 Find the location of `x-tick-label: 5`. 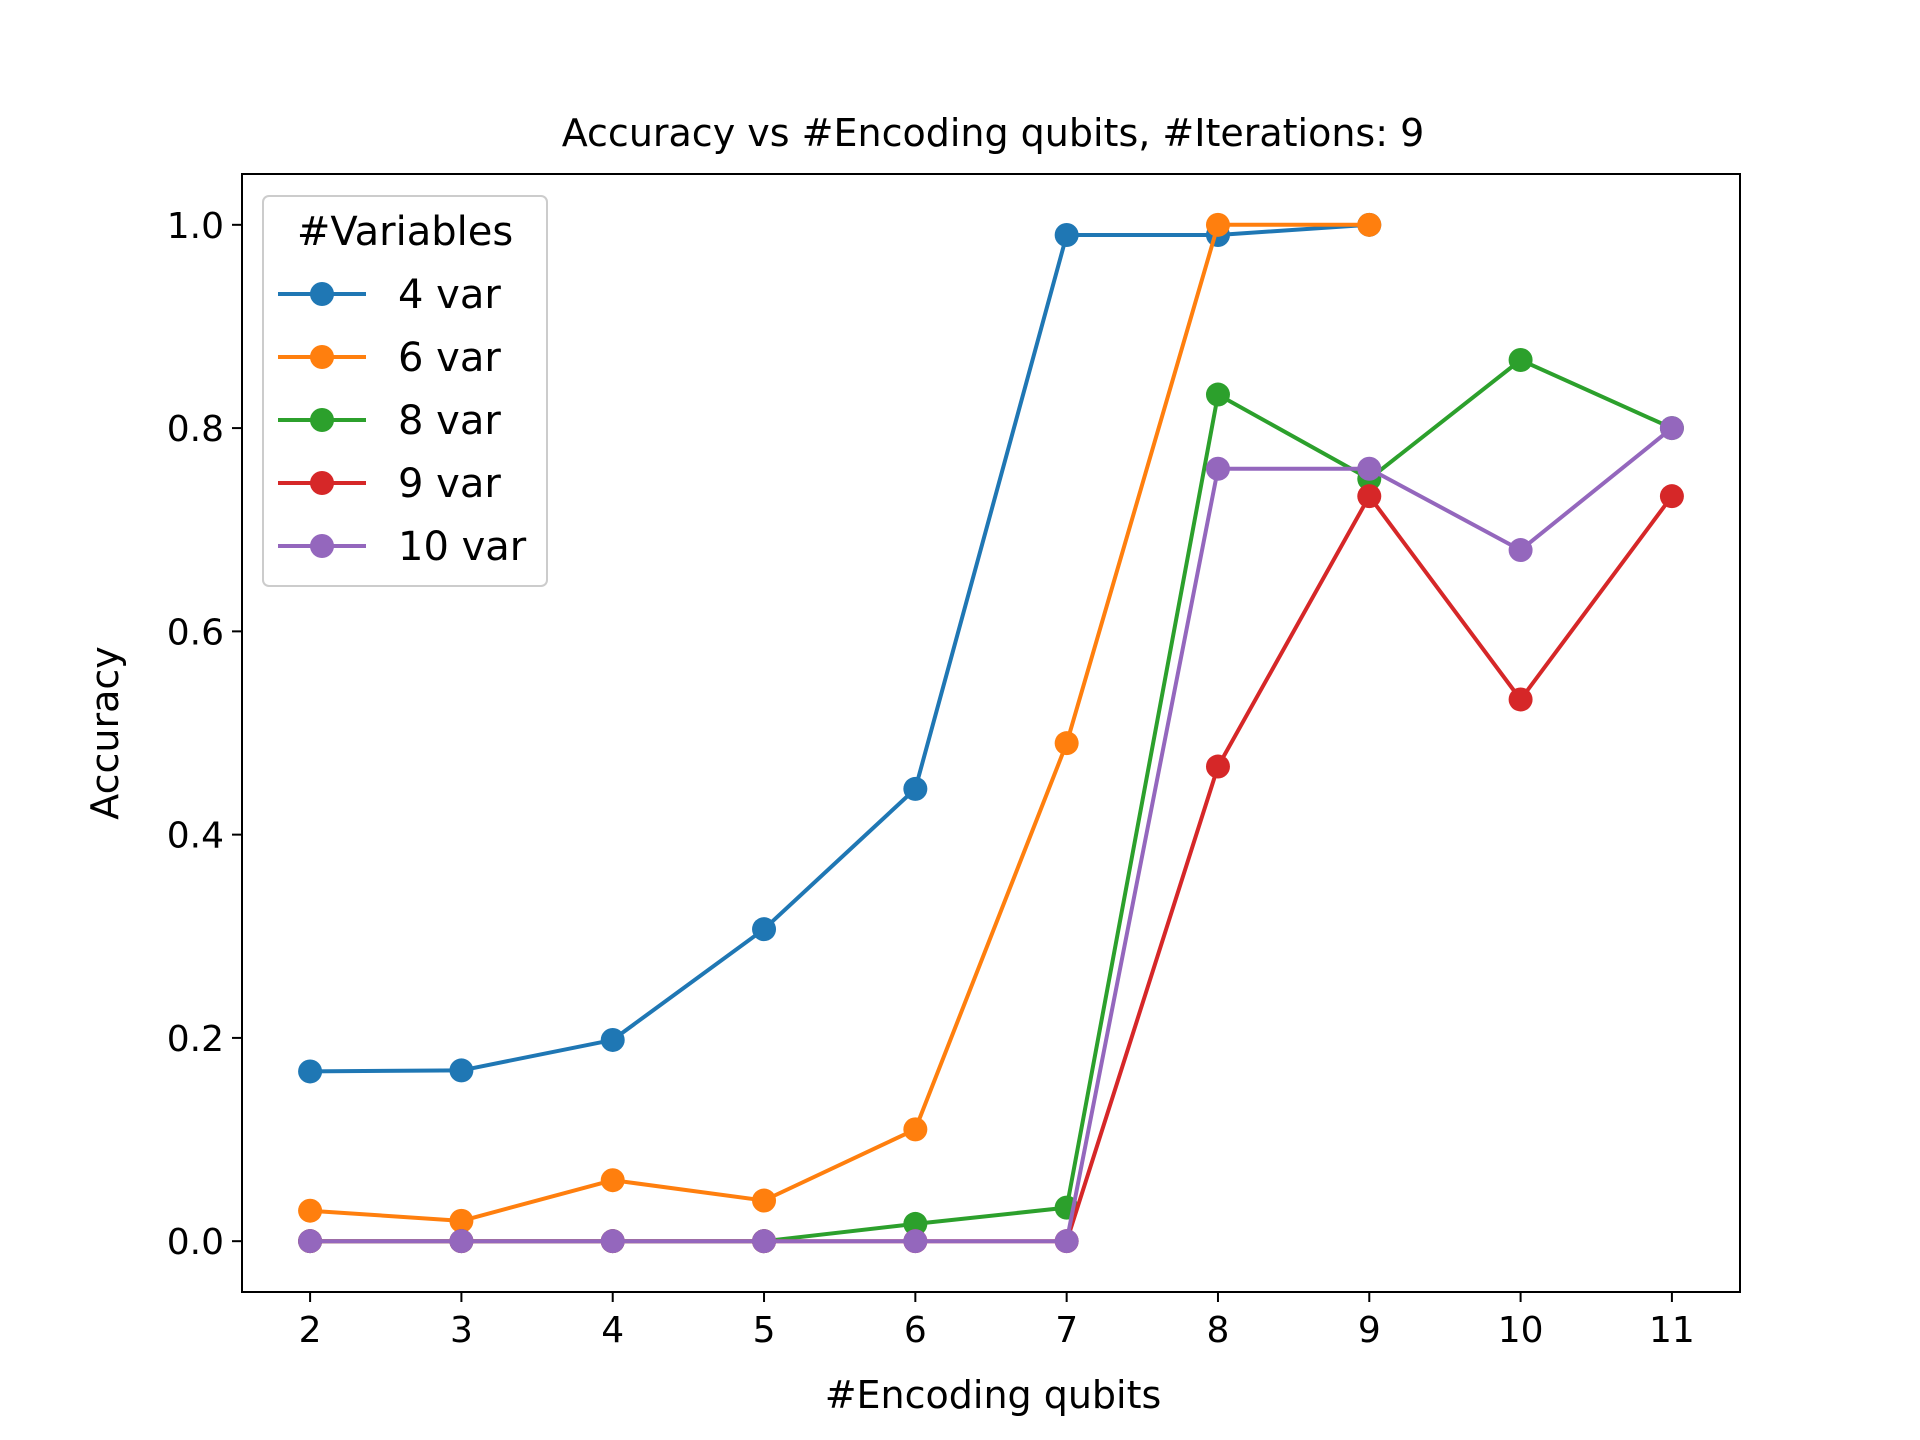

x-tick-label: 5 is located at coordinates (764, 1330).